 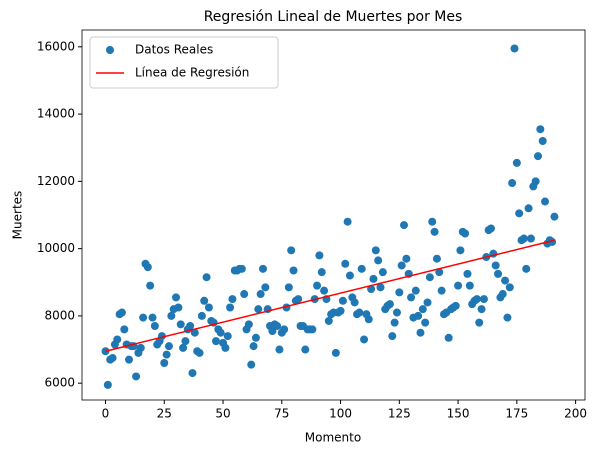 What do you see at coordinates (340, 414) in the screenshot?
I see `x-tick-label: 100` at bounding box center [340, 414].